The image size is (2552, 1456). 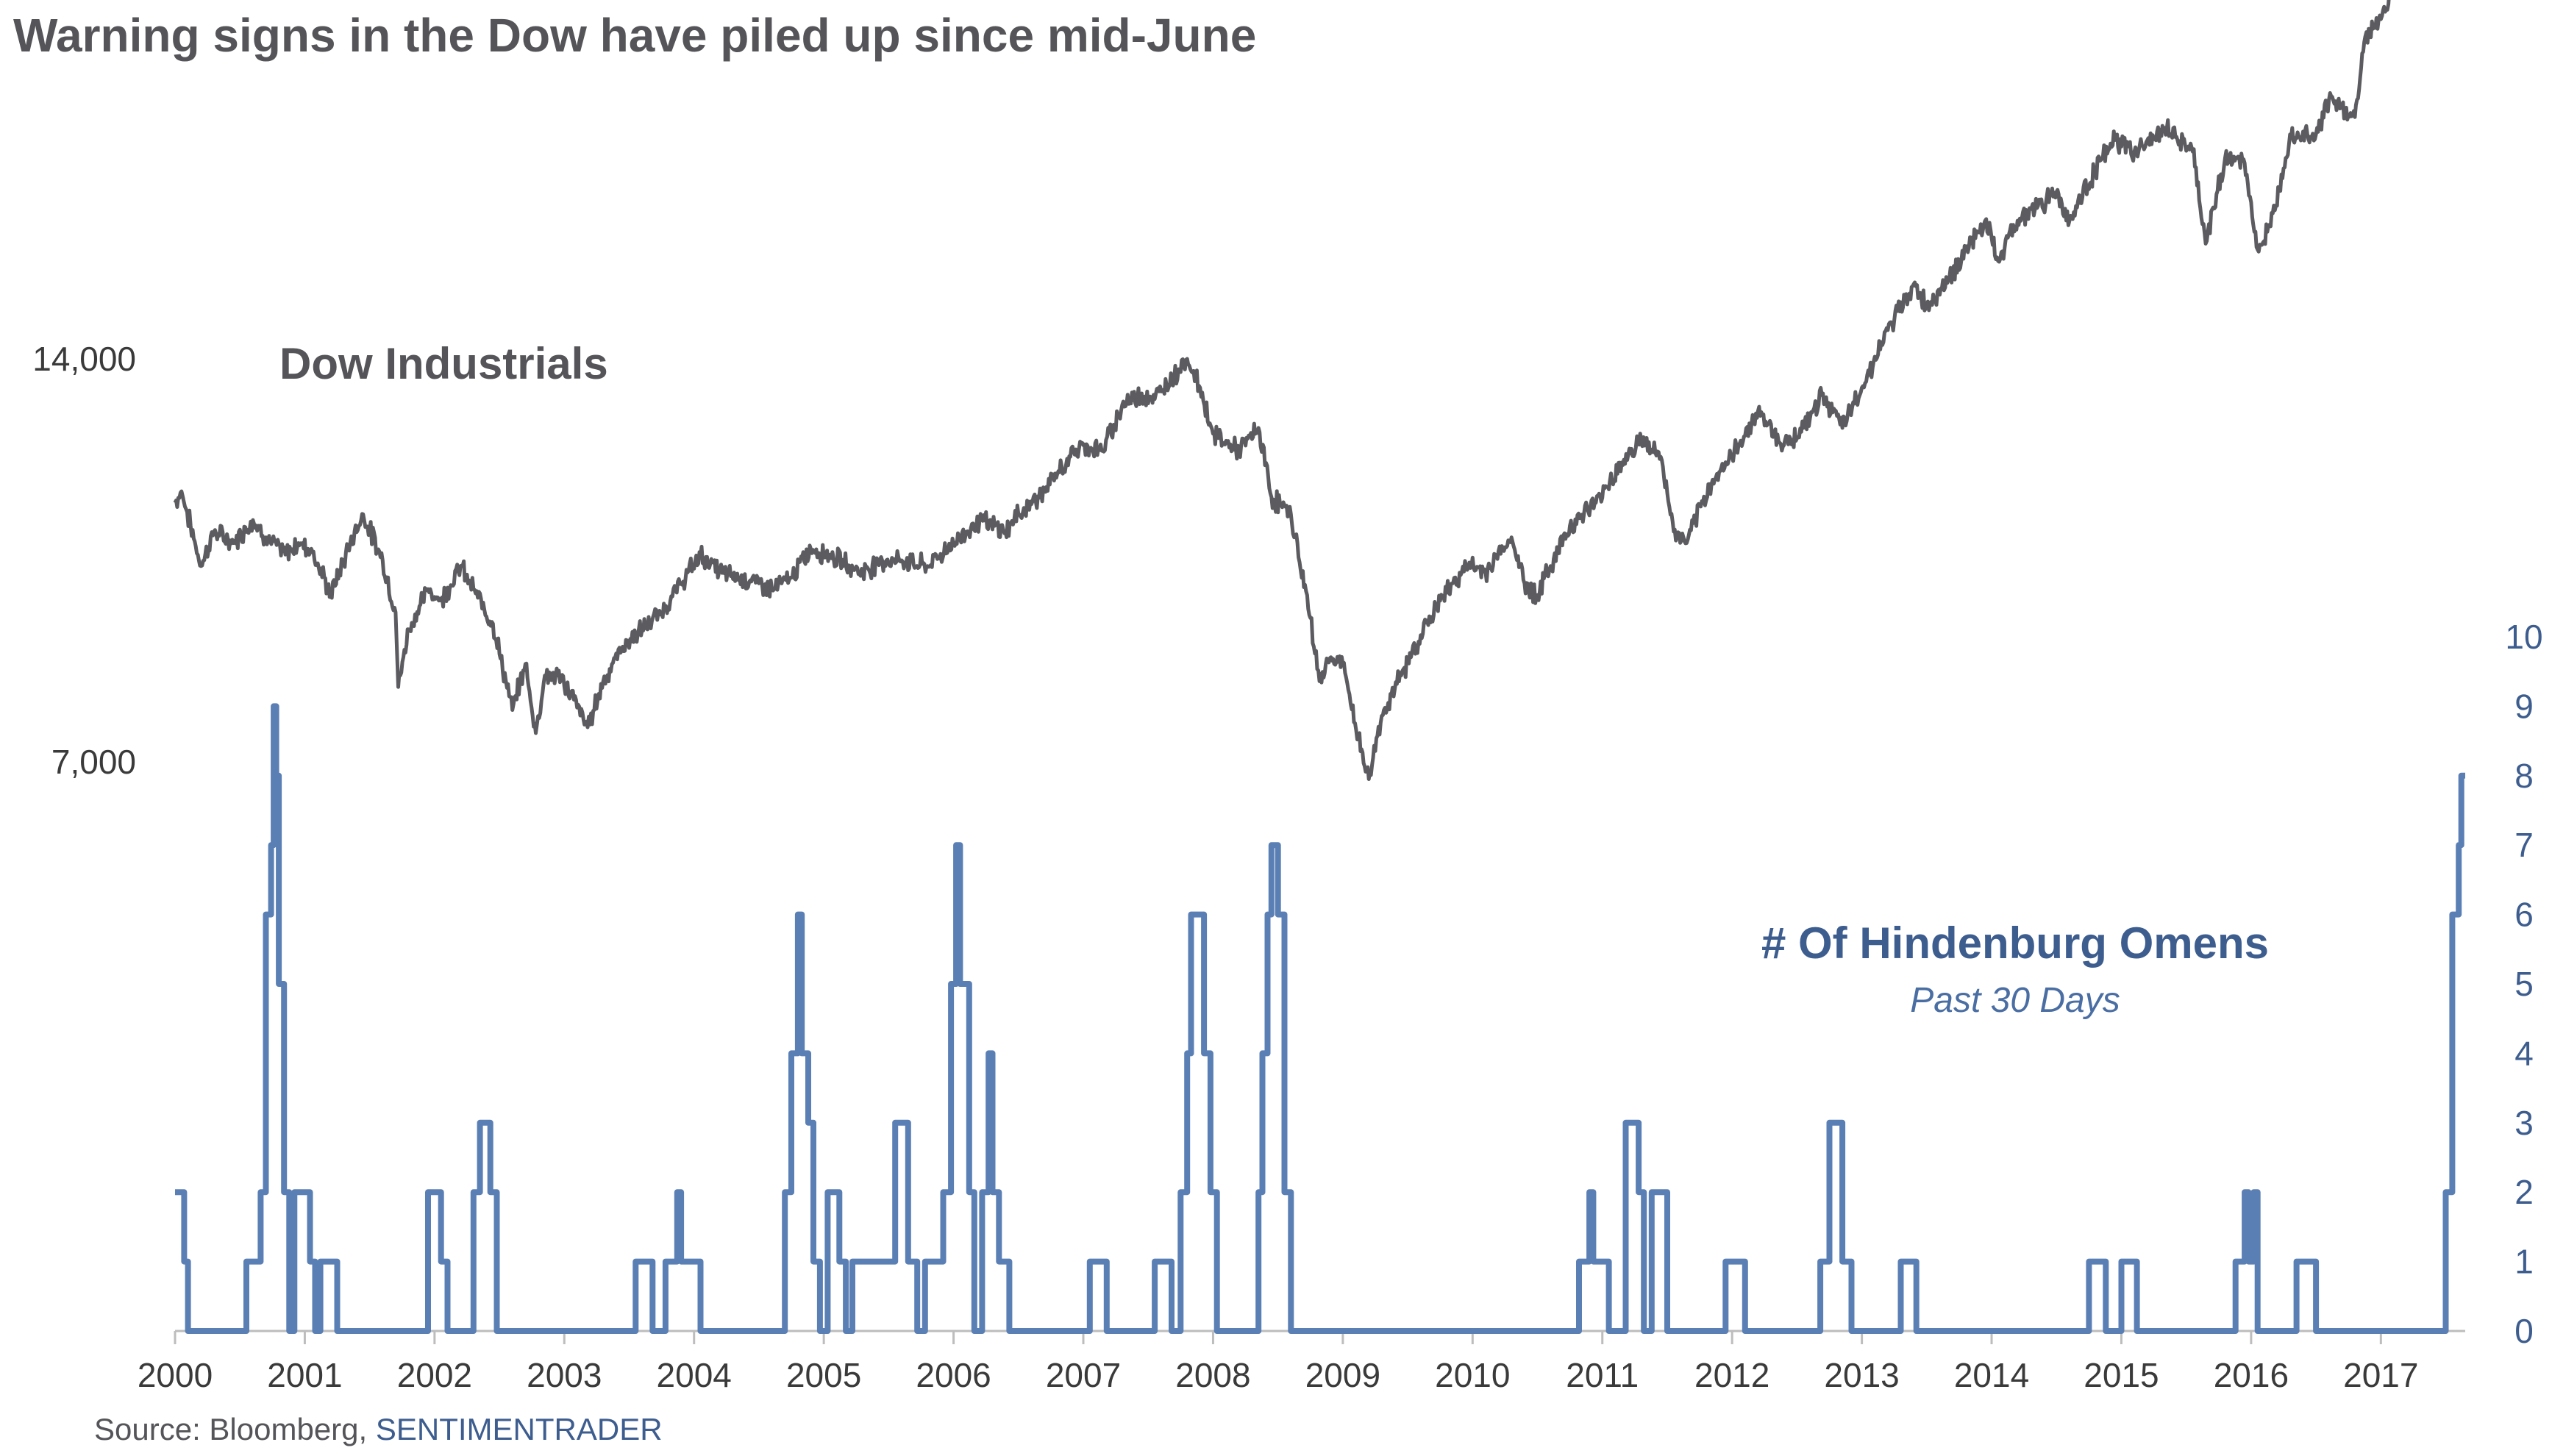 I want to click on y-right-tick-label: 3, so click(x=2524, y=1123).